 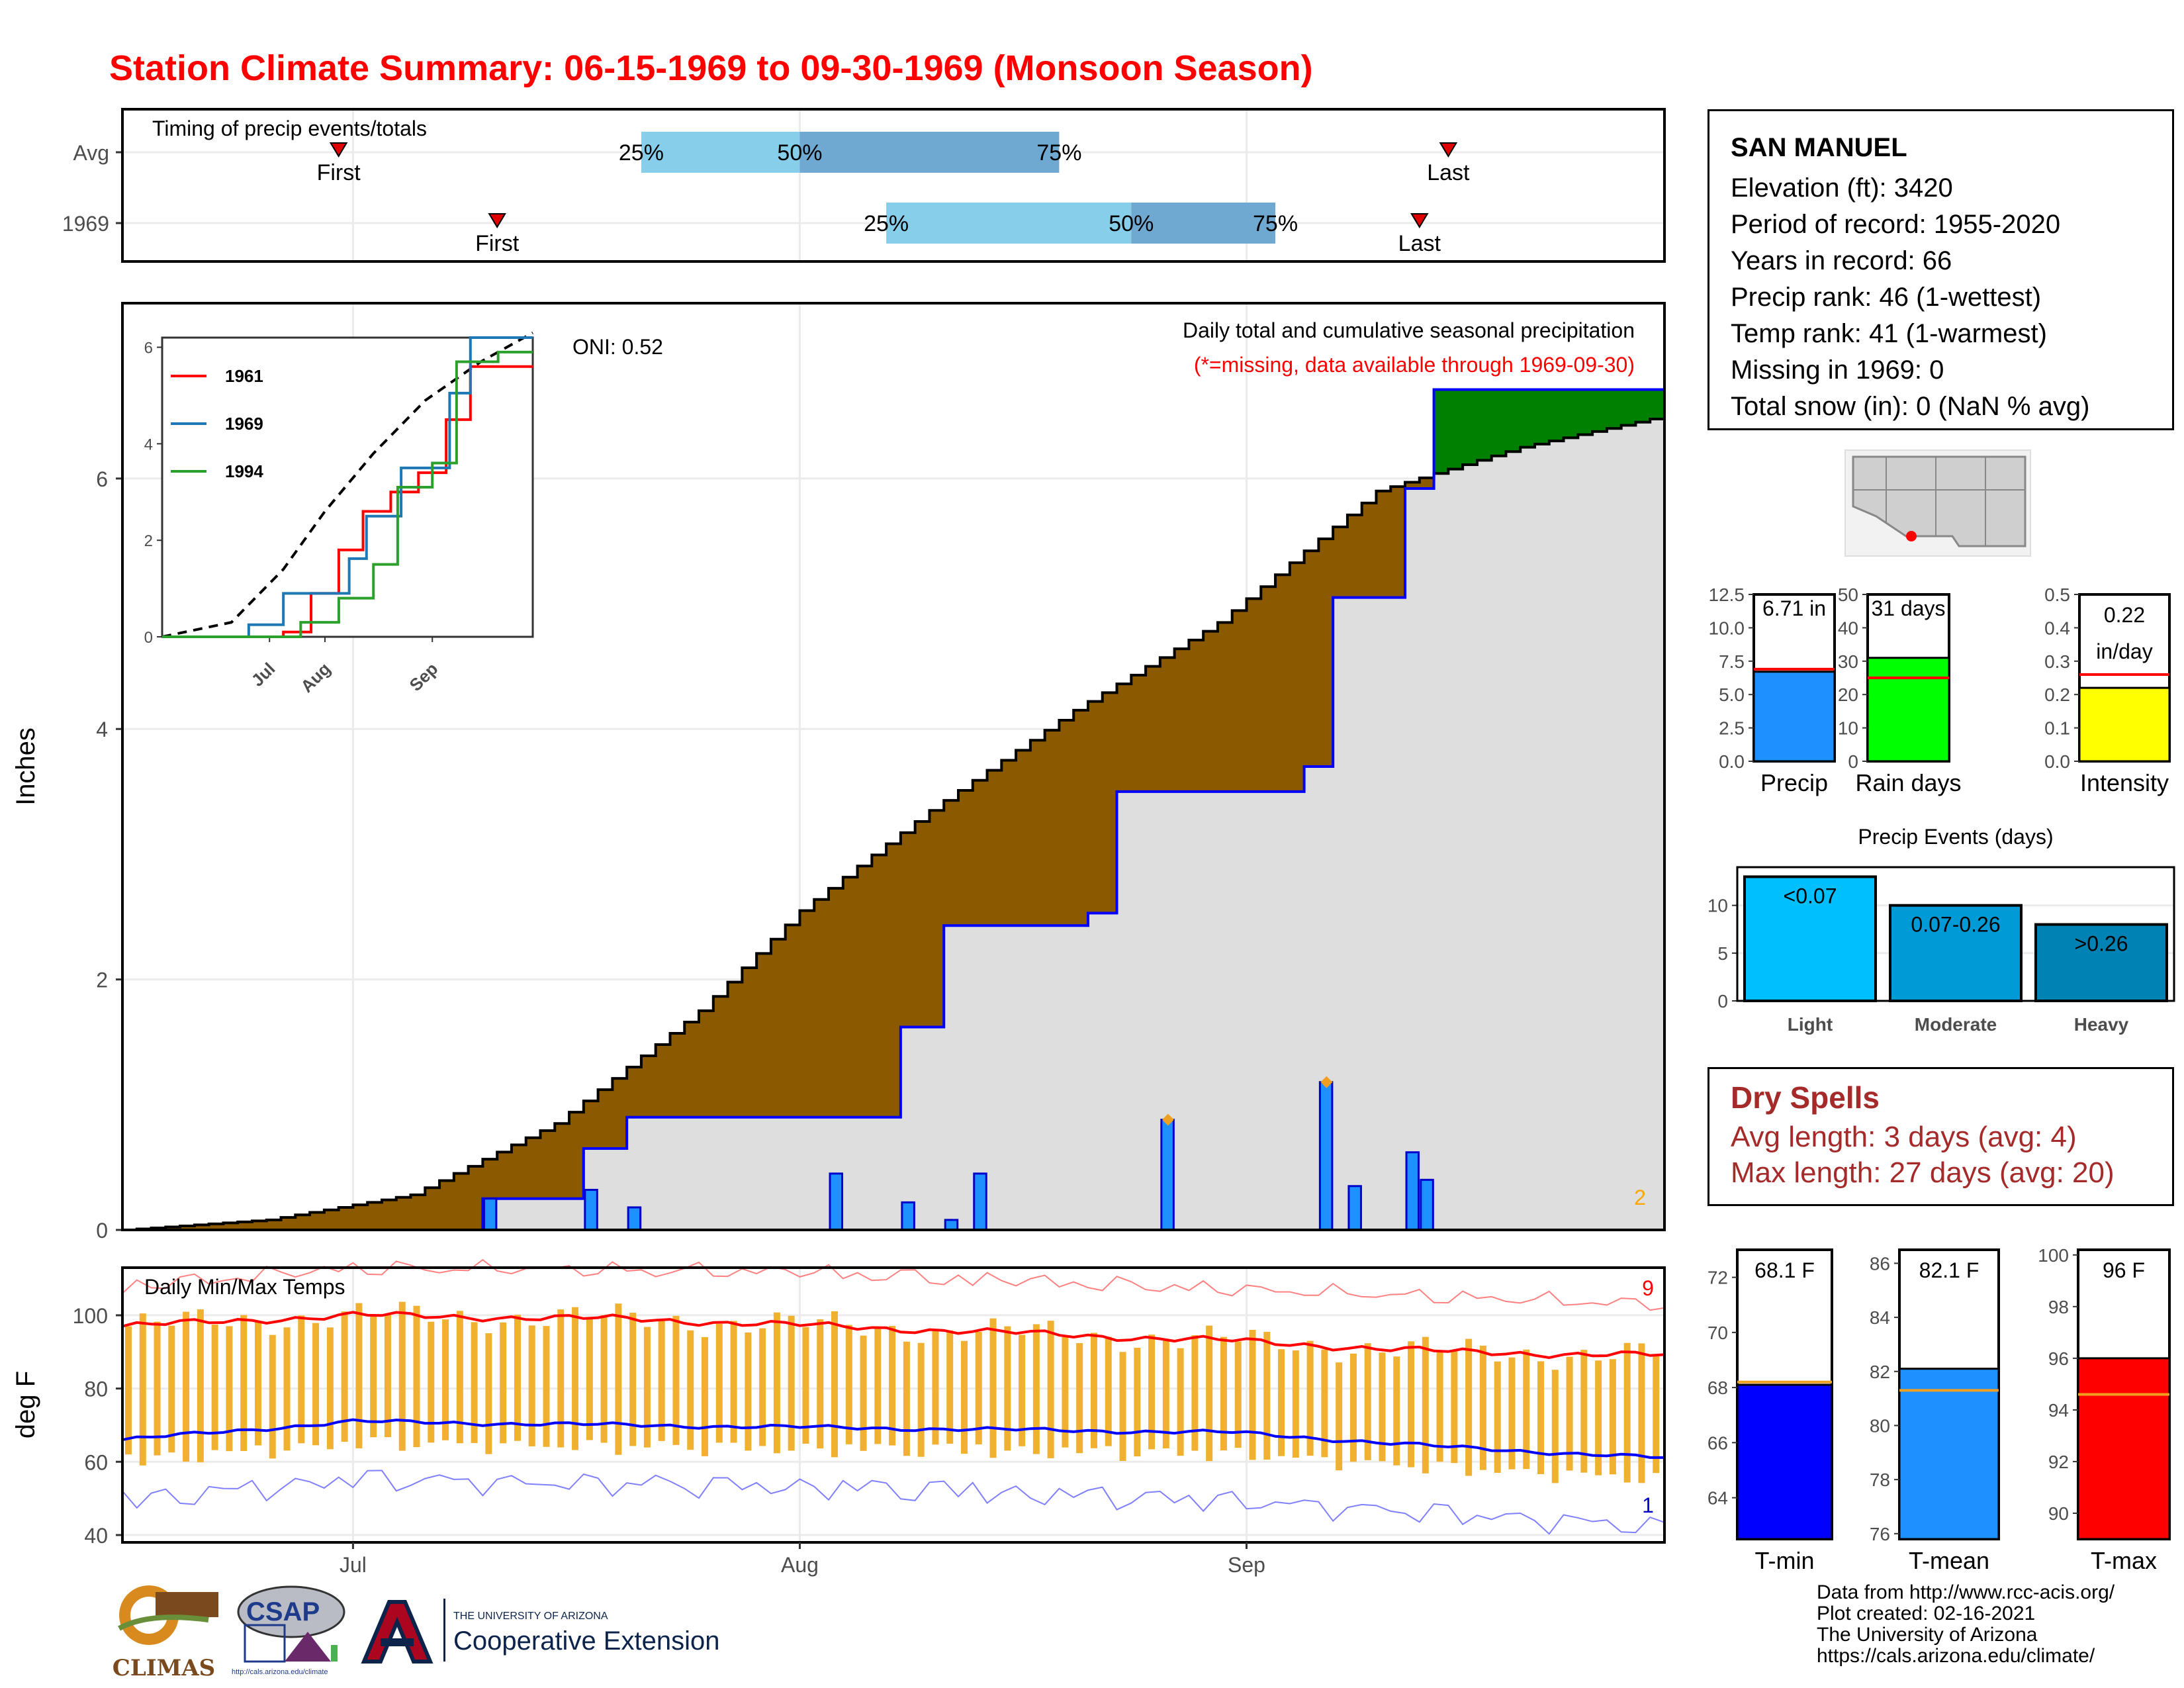 I want to click on climas-text: CLIMAS, so click(x=164, y=1668).